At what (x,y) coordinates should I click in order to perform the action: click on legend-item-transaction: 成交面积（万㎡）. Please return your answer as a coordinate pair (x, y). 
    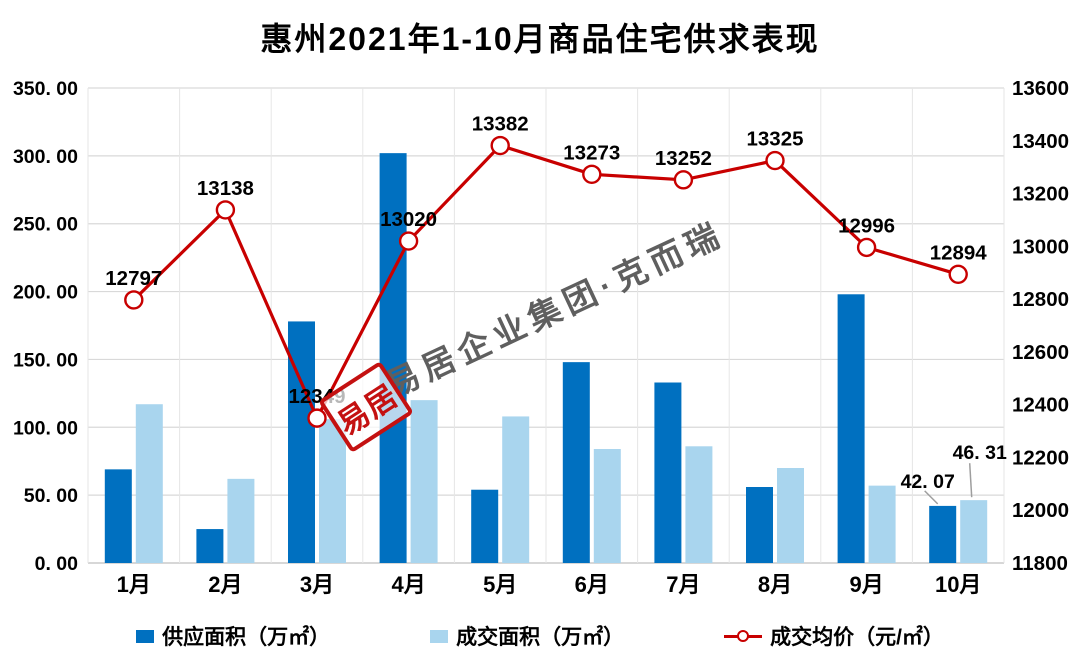
    Looking at the image, I should click on (527, 636).